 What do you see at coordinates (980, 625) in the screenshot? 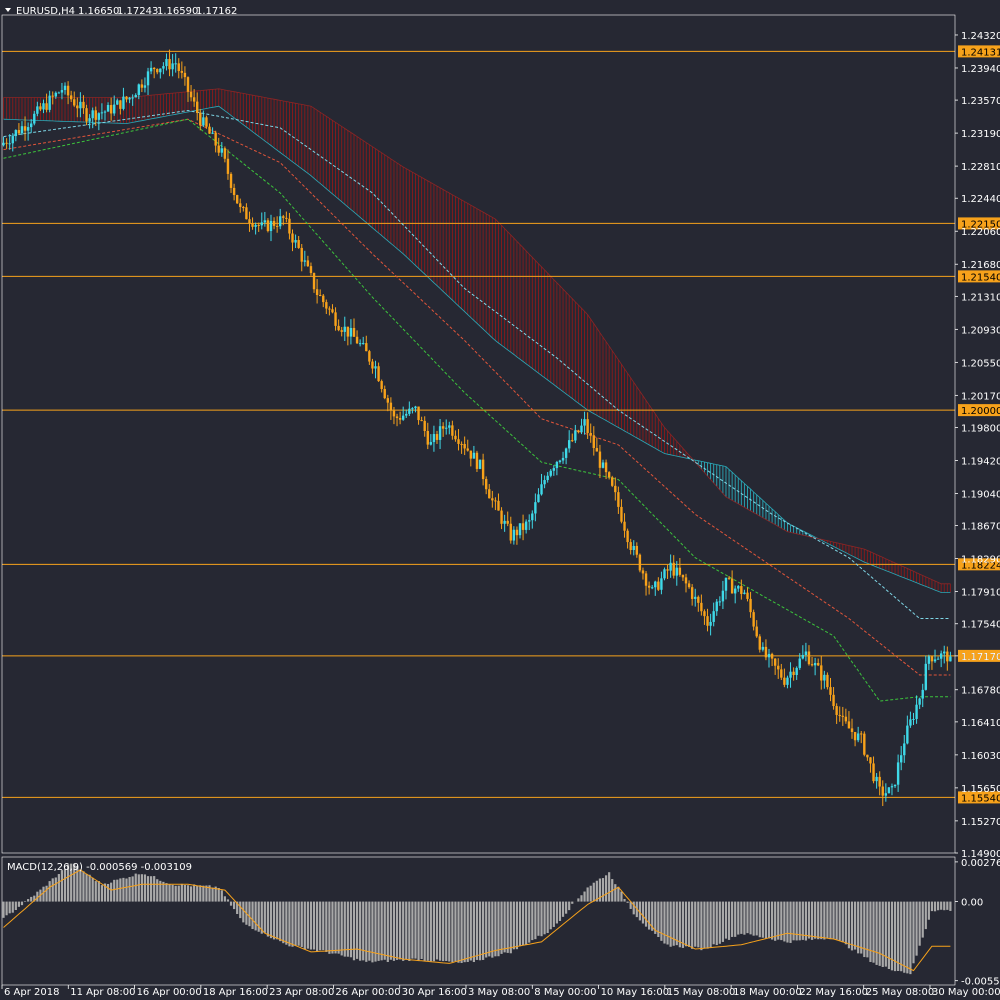
I see `price-tick-label: 1.17540` at bounding box center [980, 625].